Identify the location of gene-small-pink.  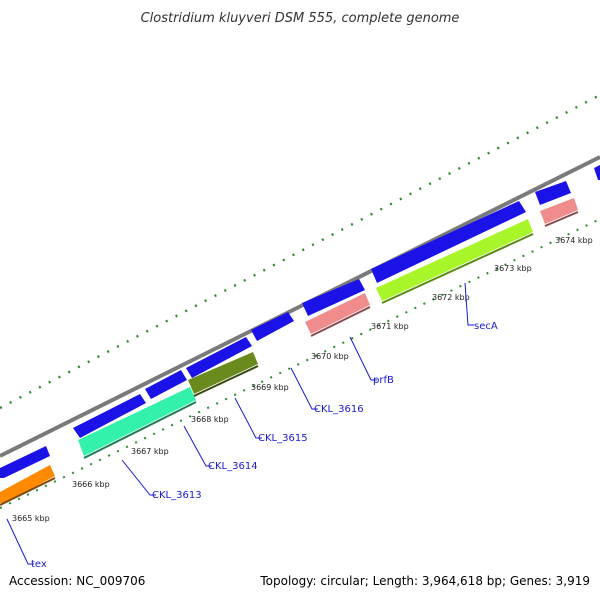
(559, 211).